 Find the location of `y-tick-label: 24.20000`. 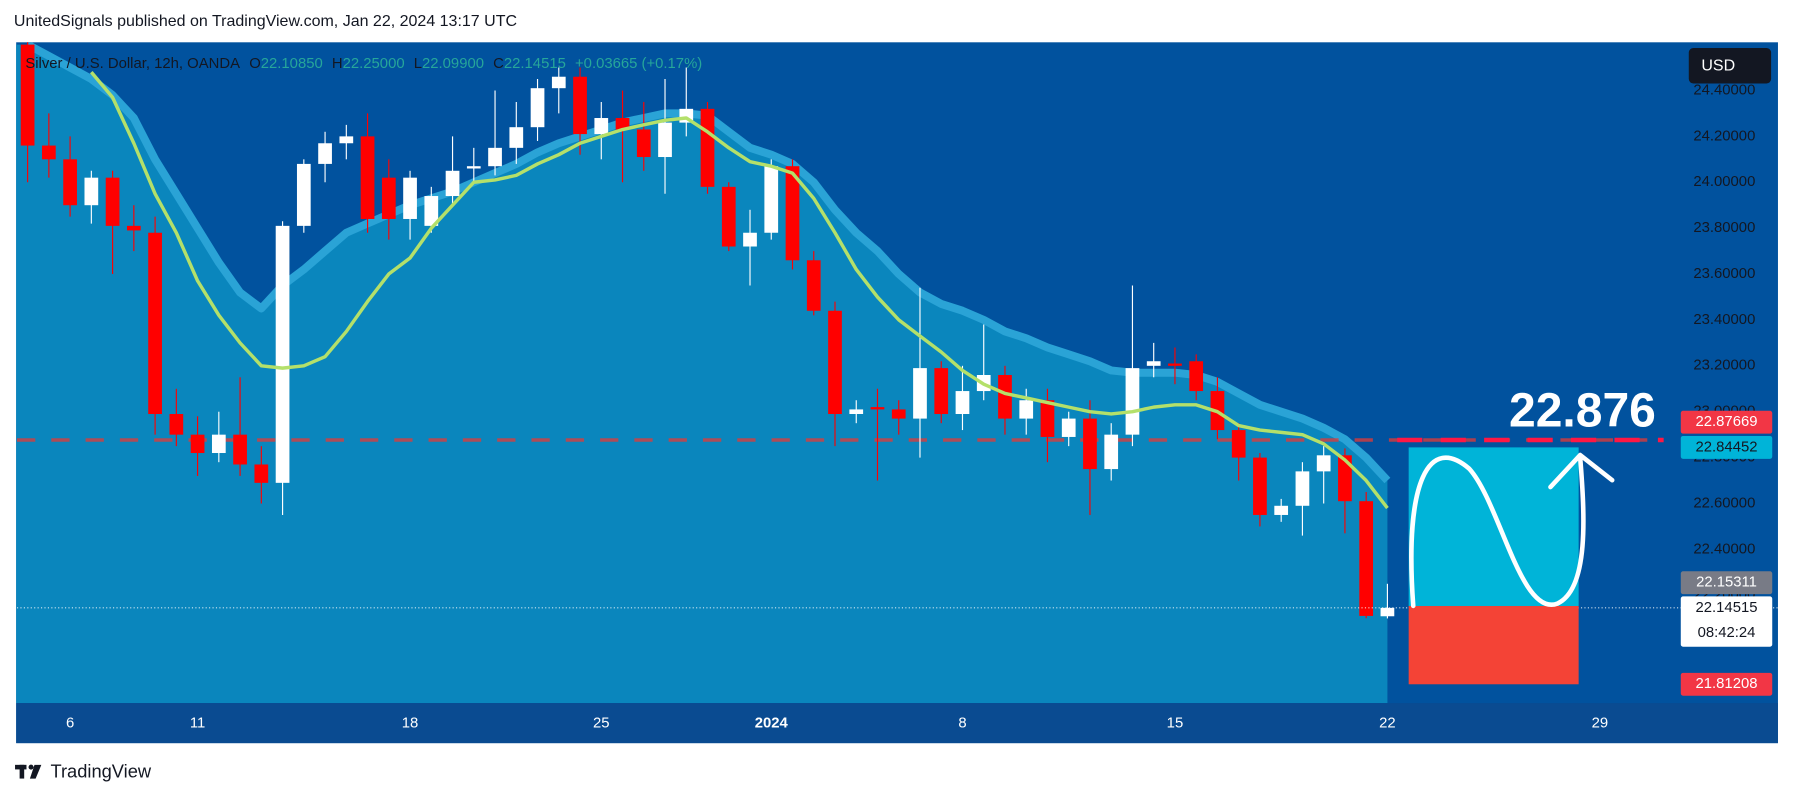

y-tick-label: 24.20000 is located at coordinates (1724, 136).